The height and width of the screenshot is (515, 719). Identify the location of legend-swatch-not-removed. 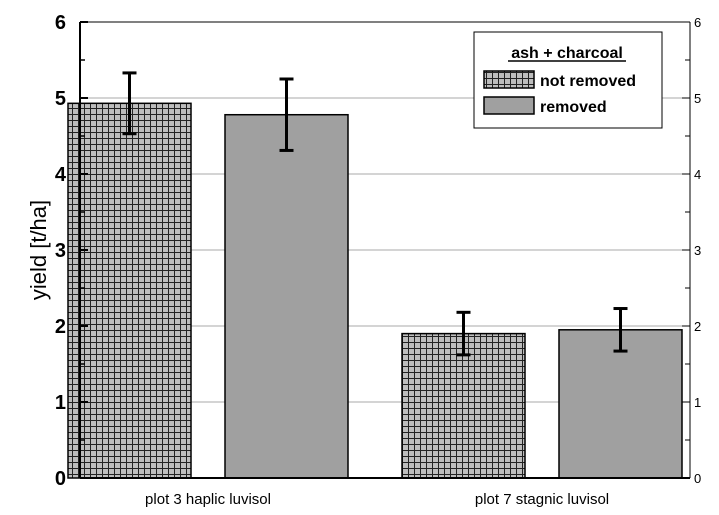
(509, 79).